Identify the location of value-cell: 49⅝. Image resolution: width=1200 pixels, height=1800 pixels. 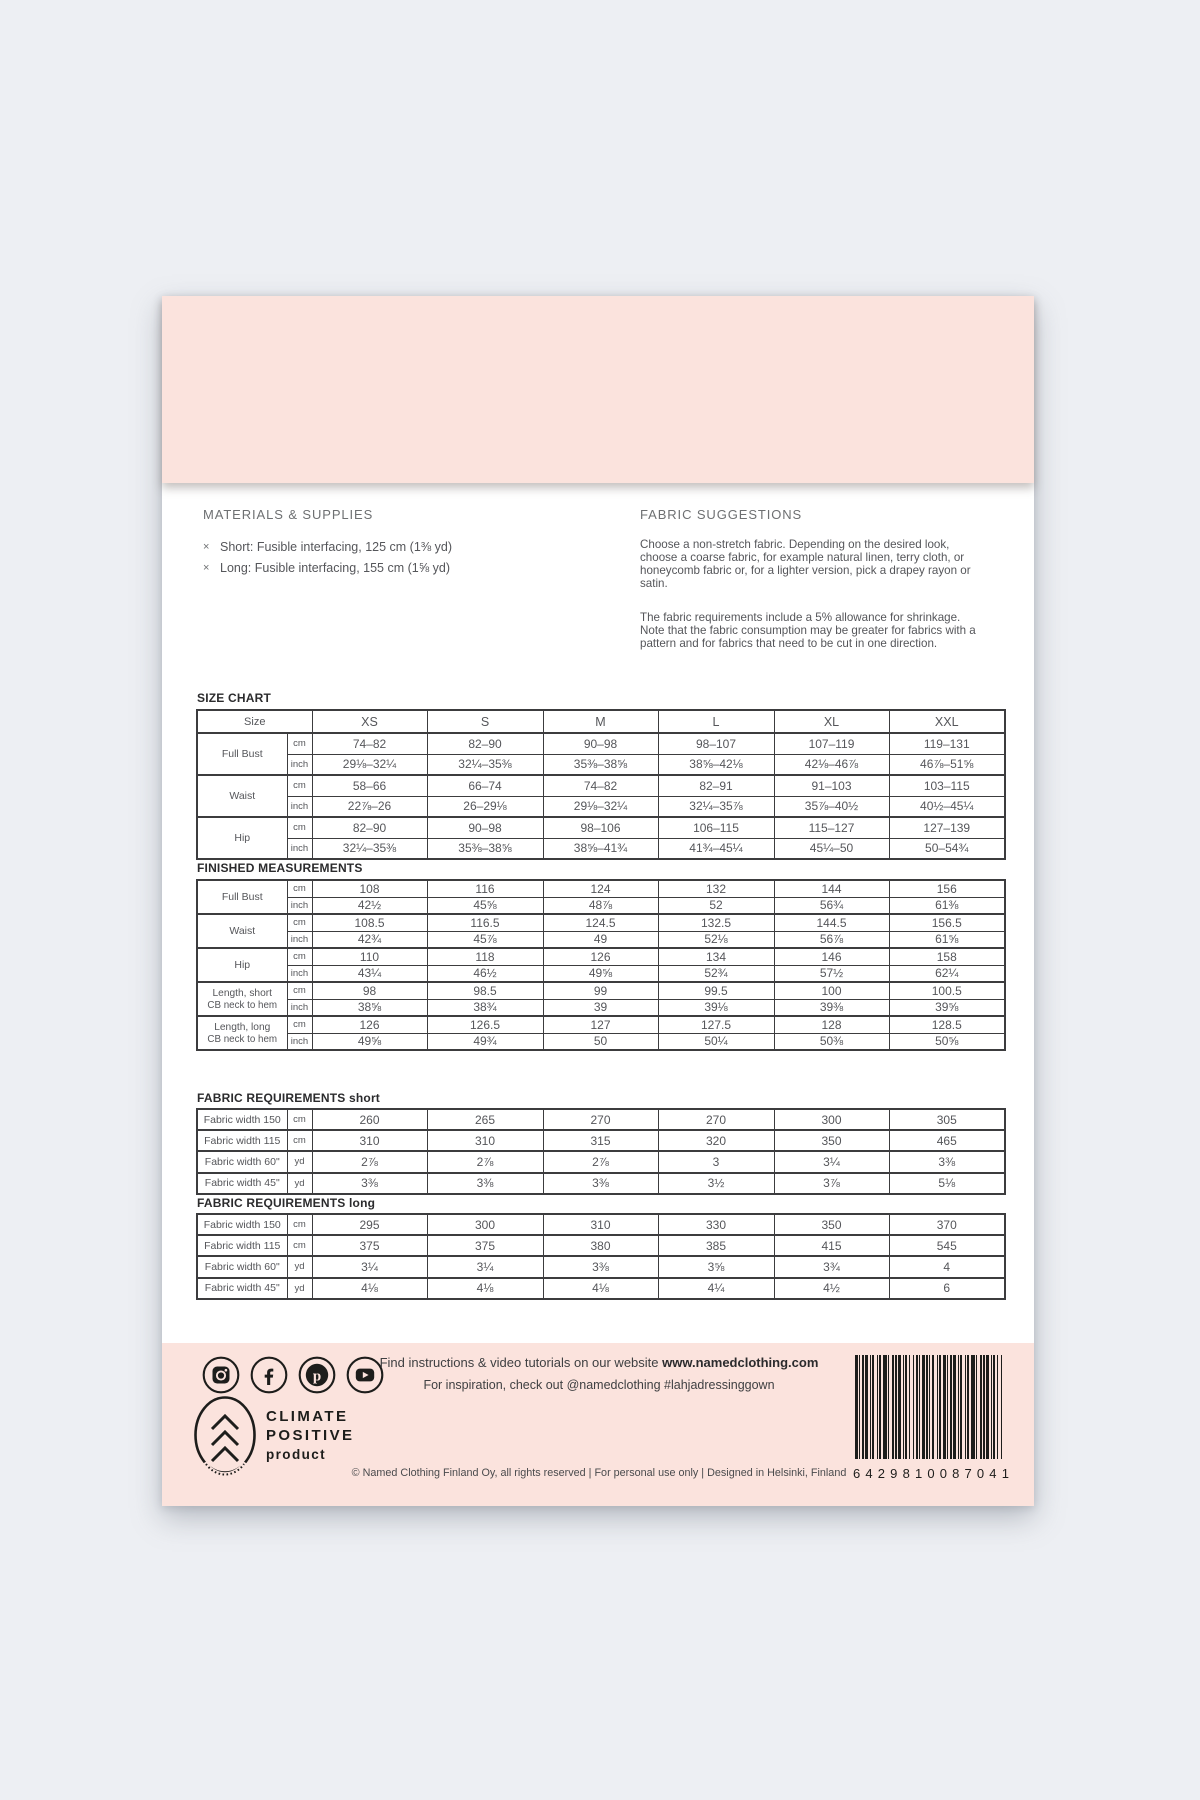
(600, 973).